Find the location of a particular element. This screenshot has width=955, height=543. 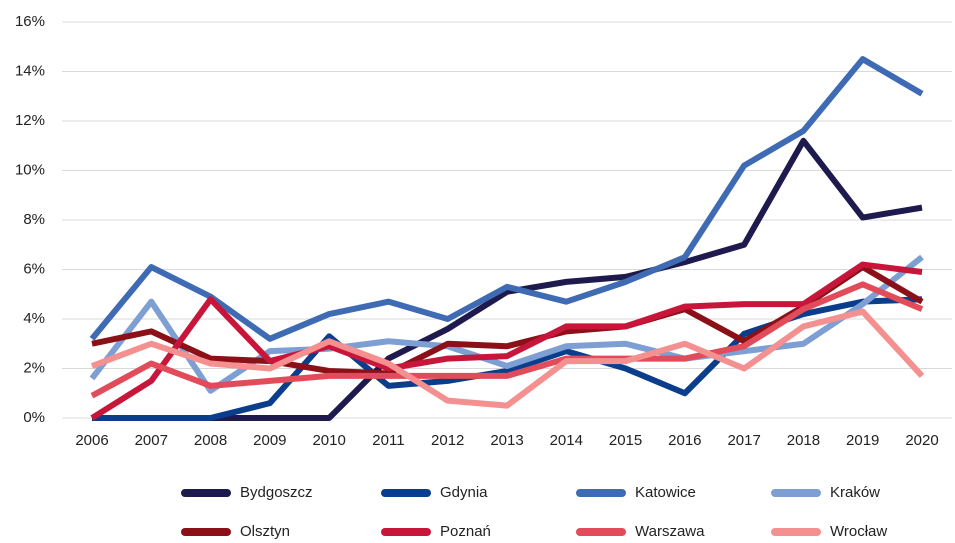

x-tick-label: 2018 is located at coordinates (803, 440).